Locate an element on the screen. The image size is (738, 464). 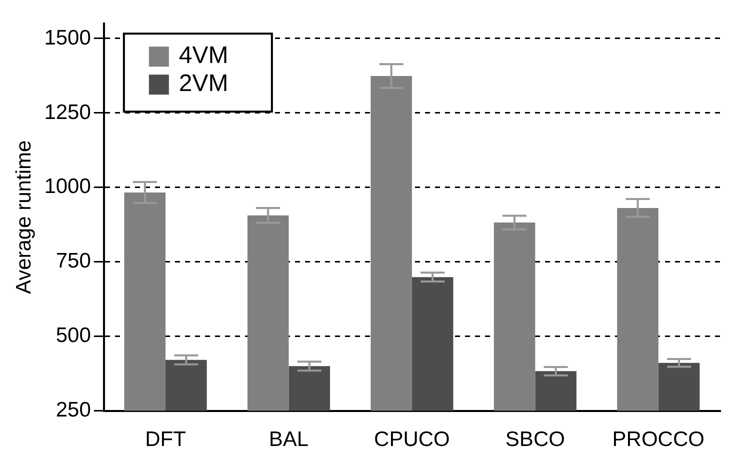
y-tick-label: 250 is located at coordinates (73, 410).